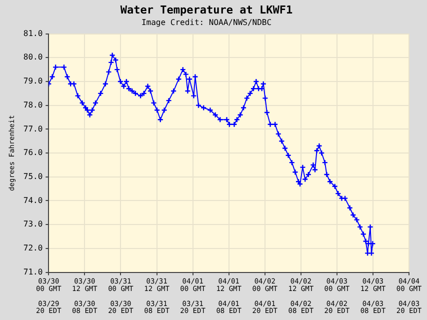  I want to click on y-tick-label: 81.0, so click(33, 33).